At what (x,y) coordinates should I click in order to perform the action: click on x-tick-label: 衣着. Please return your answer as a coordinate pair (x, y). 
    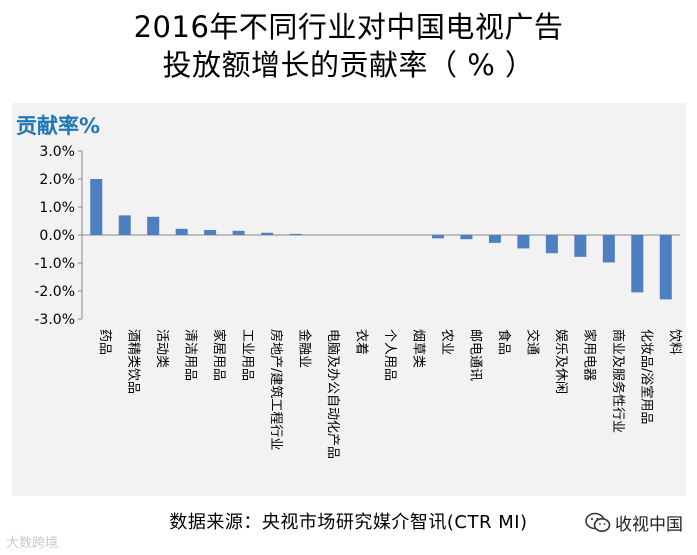
    Looking at the image, I should click on (362, 342).